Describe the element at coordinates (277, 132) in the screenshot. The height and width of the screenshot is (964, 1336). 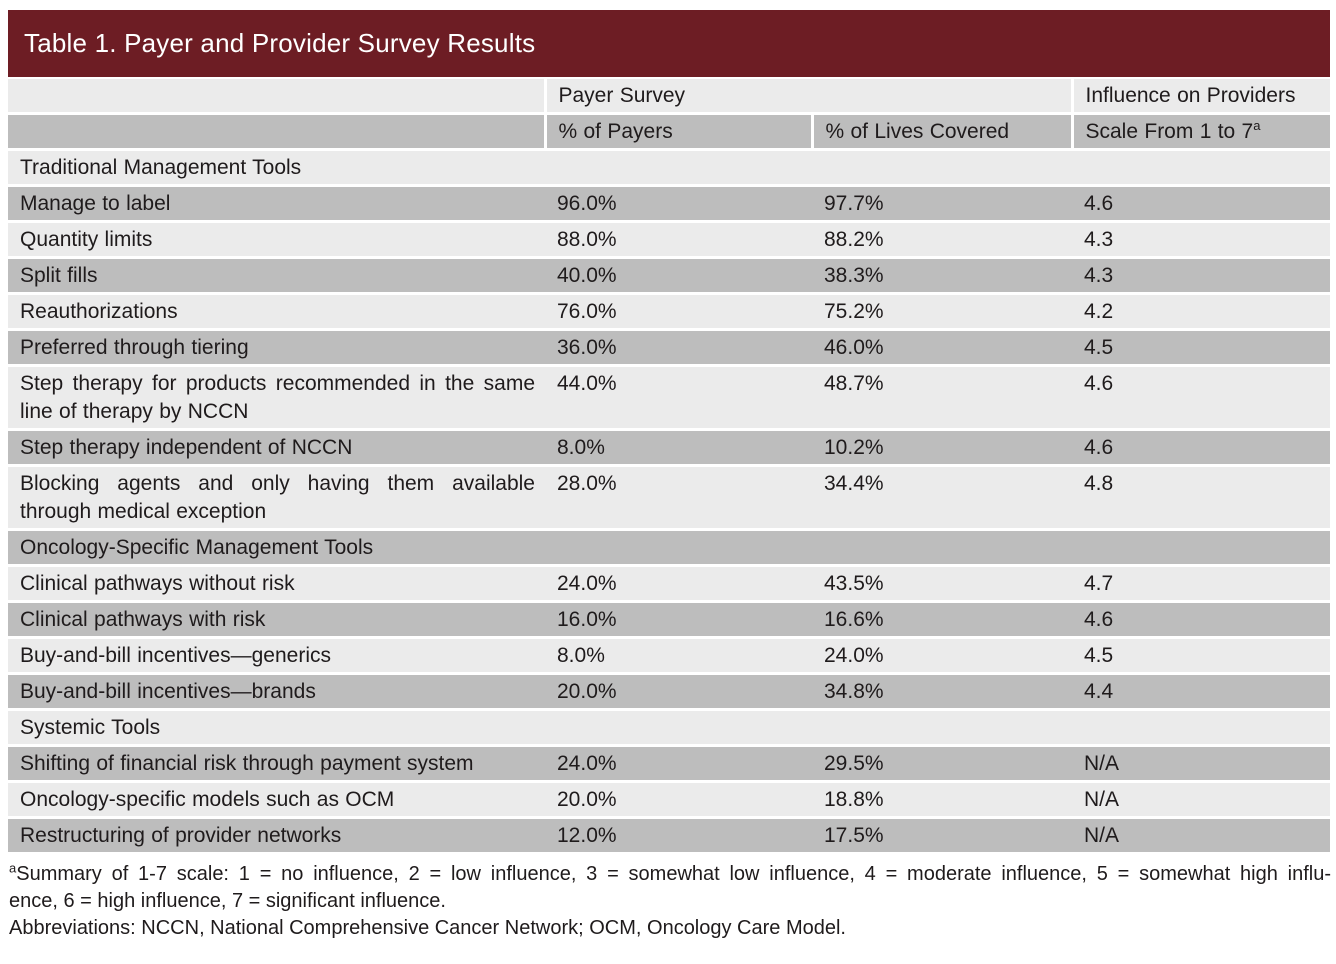
I see `empty-subheader-cell` at that location.